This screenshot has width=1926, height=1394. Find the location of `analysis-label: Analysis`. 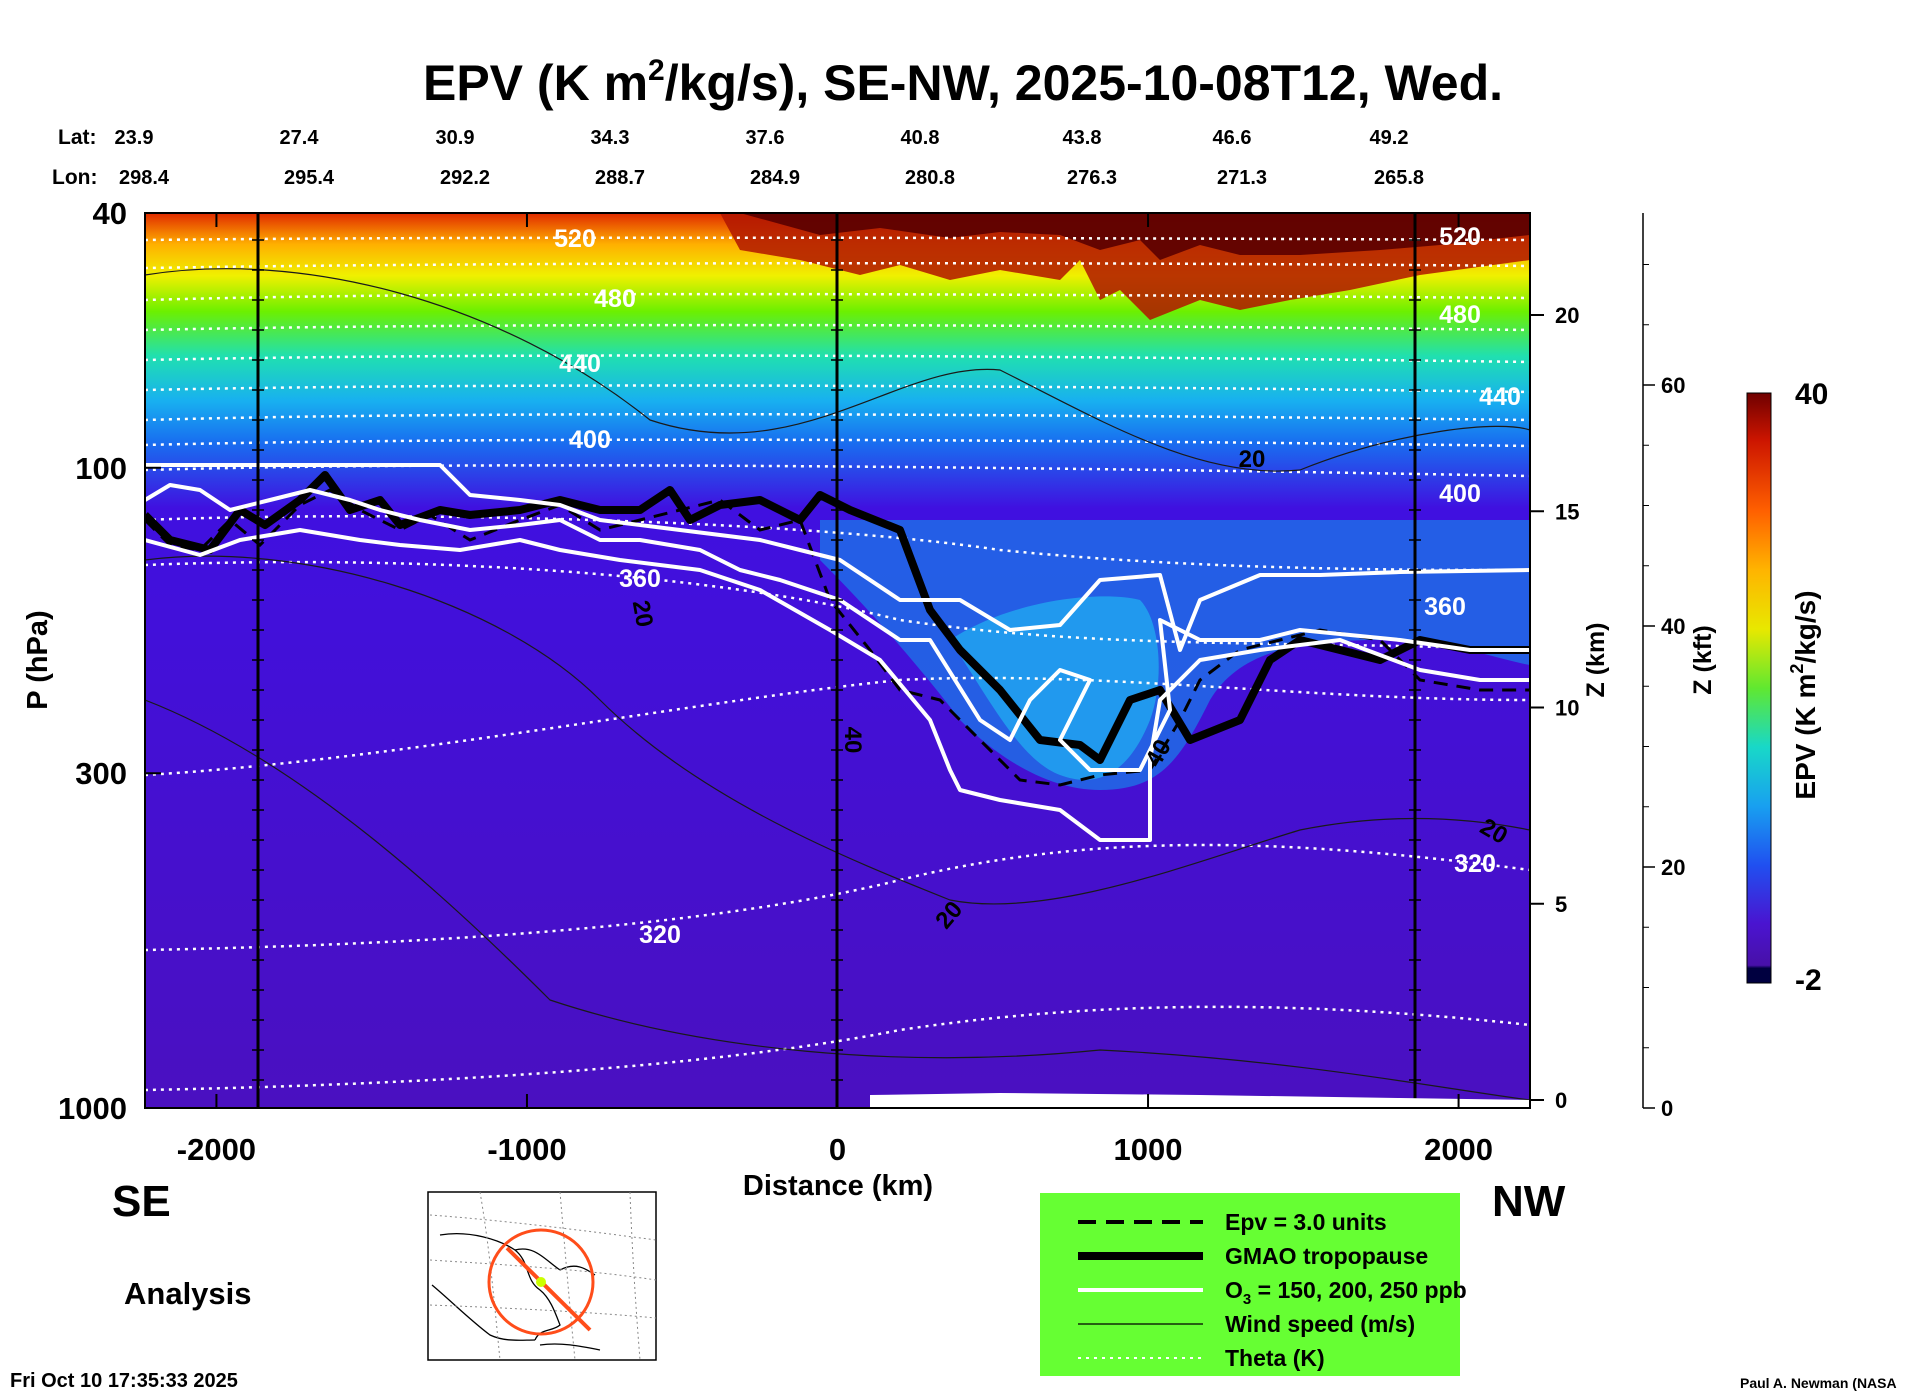

analysis-label: Analysis is located at coordinates (188, 1293).